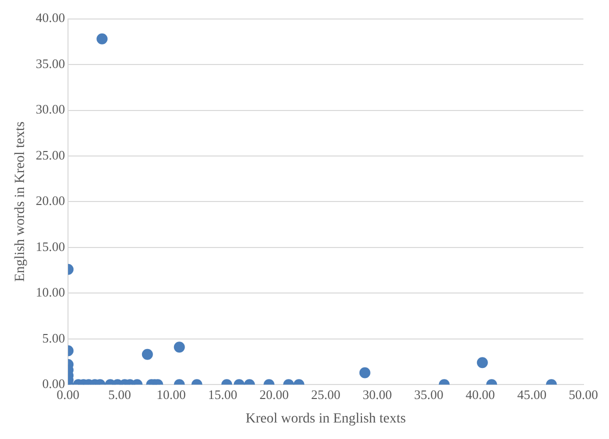 The image size is (609, 439). Describe the element at coordinates (480, 394) in the screenshot. I see `x-tick-label: 40.00` at that location.